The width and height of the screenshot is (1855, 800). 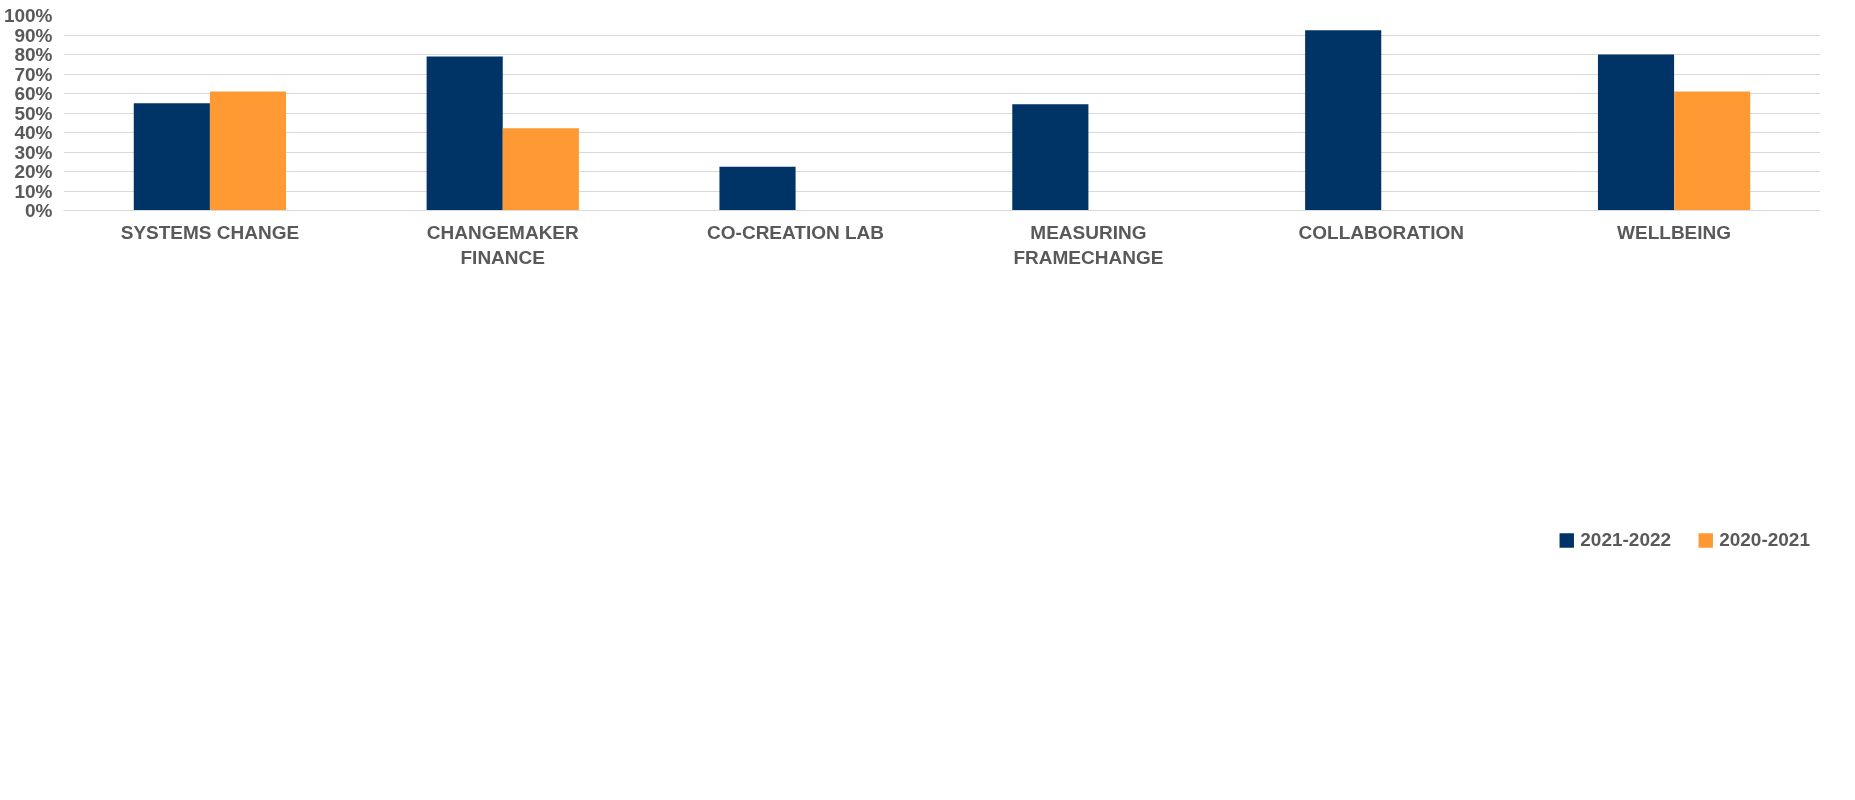 What do you see at coordinates (210, 232) in the screenshot?
I see `x-tick-label: SYSTEMS CHANGE` at bounding box center [210, 232].